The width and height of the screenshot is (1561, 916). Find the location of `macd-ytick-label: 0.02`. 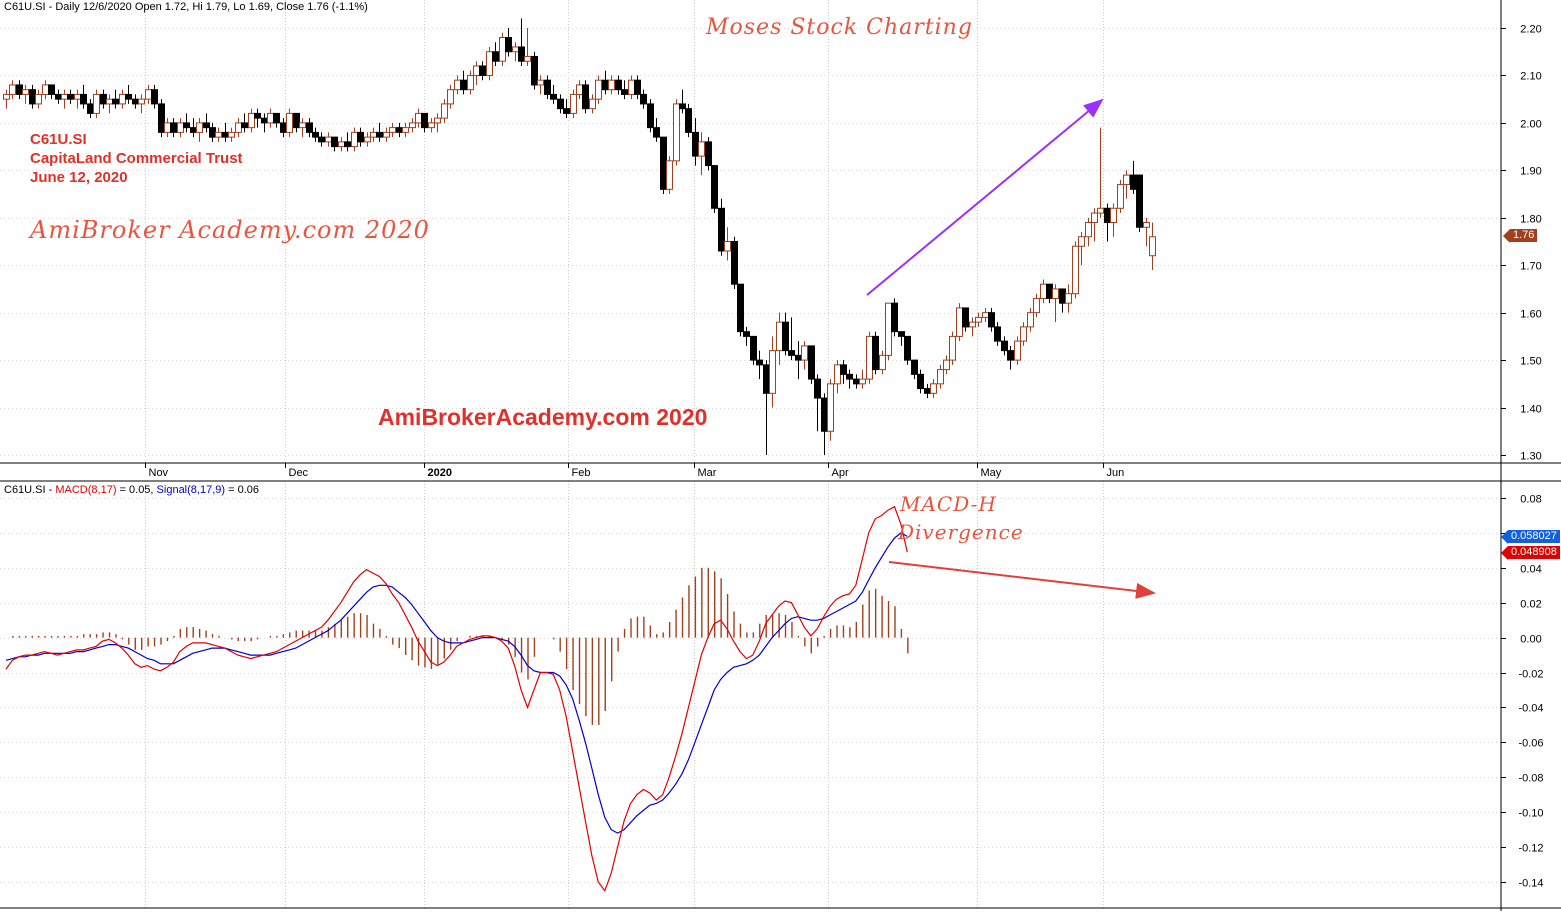

macd-ytick-label: 0.02 is located at coordinates (1530, 605).